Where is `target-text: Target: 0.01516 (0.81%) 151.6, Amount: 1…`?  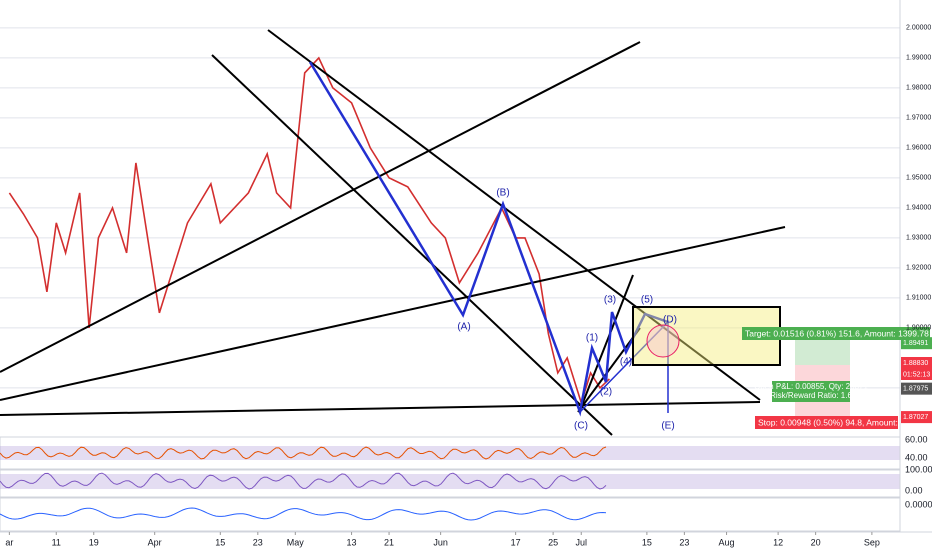 target-text: Target: 0.01516 (0.81%) 151.6, Amount: 1… is located at coordinates (837, 333).